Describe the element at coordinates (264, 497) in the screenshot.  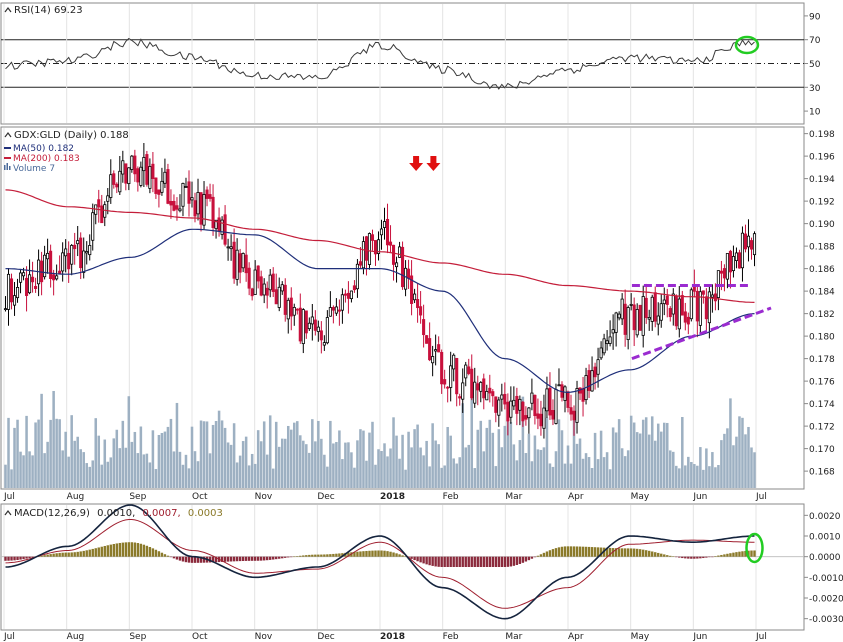
I see `x-axis-label: Nov` at that location.